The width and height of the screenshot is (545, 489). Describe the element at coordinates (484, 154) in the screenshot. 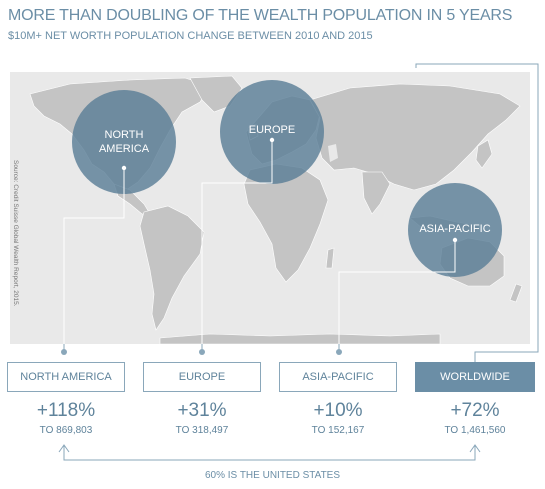

I see `landmass-japan` at that location.